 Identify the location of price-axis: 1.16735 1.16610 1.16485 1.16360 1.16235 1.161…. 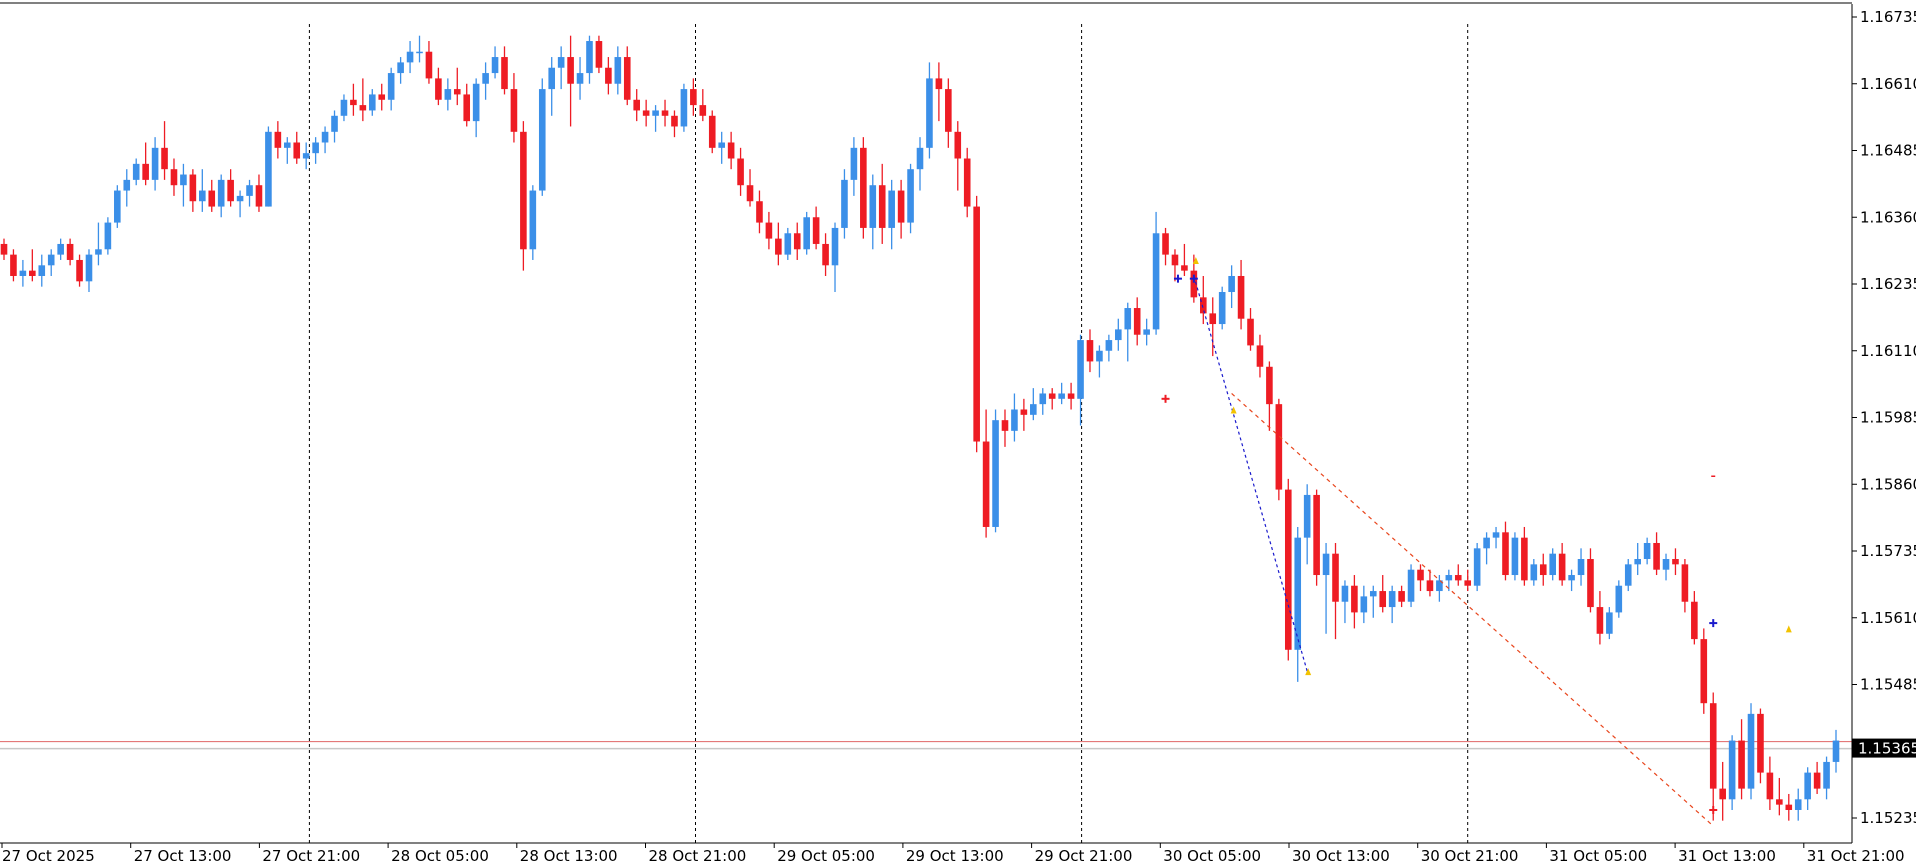
(1883, 423).